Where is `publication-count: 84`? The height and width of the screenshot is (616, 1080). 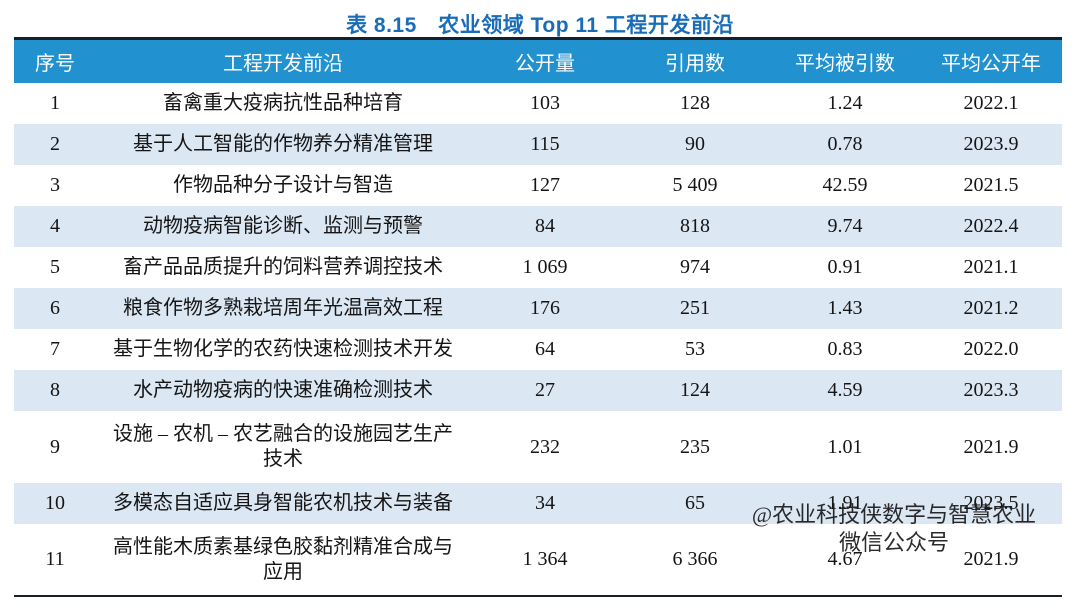 publication-count: 84 is located at coordinates (545, 226).